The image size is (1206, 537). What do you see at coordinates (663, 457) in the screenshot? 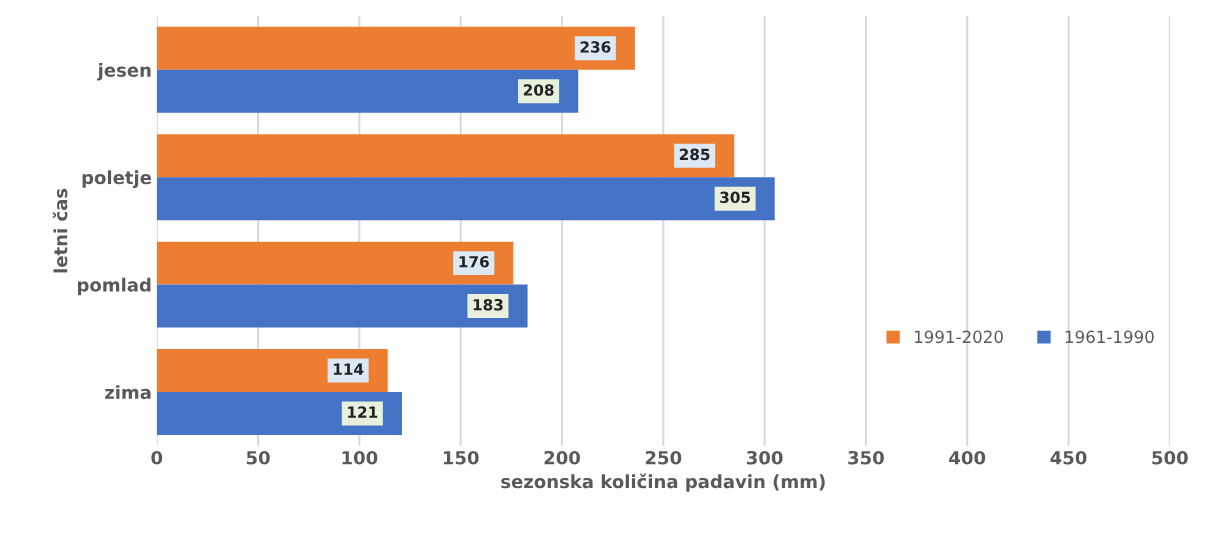
I see `x-tick-label: 250` at bounding box center [663, 457].